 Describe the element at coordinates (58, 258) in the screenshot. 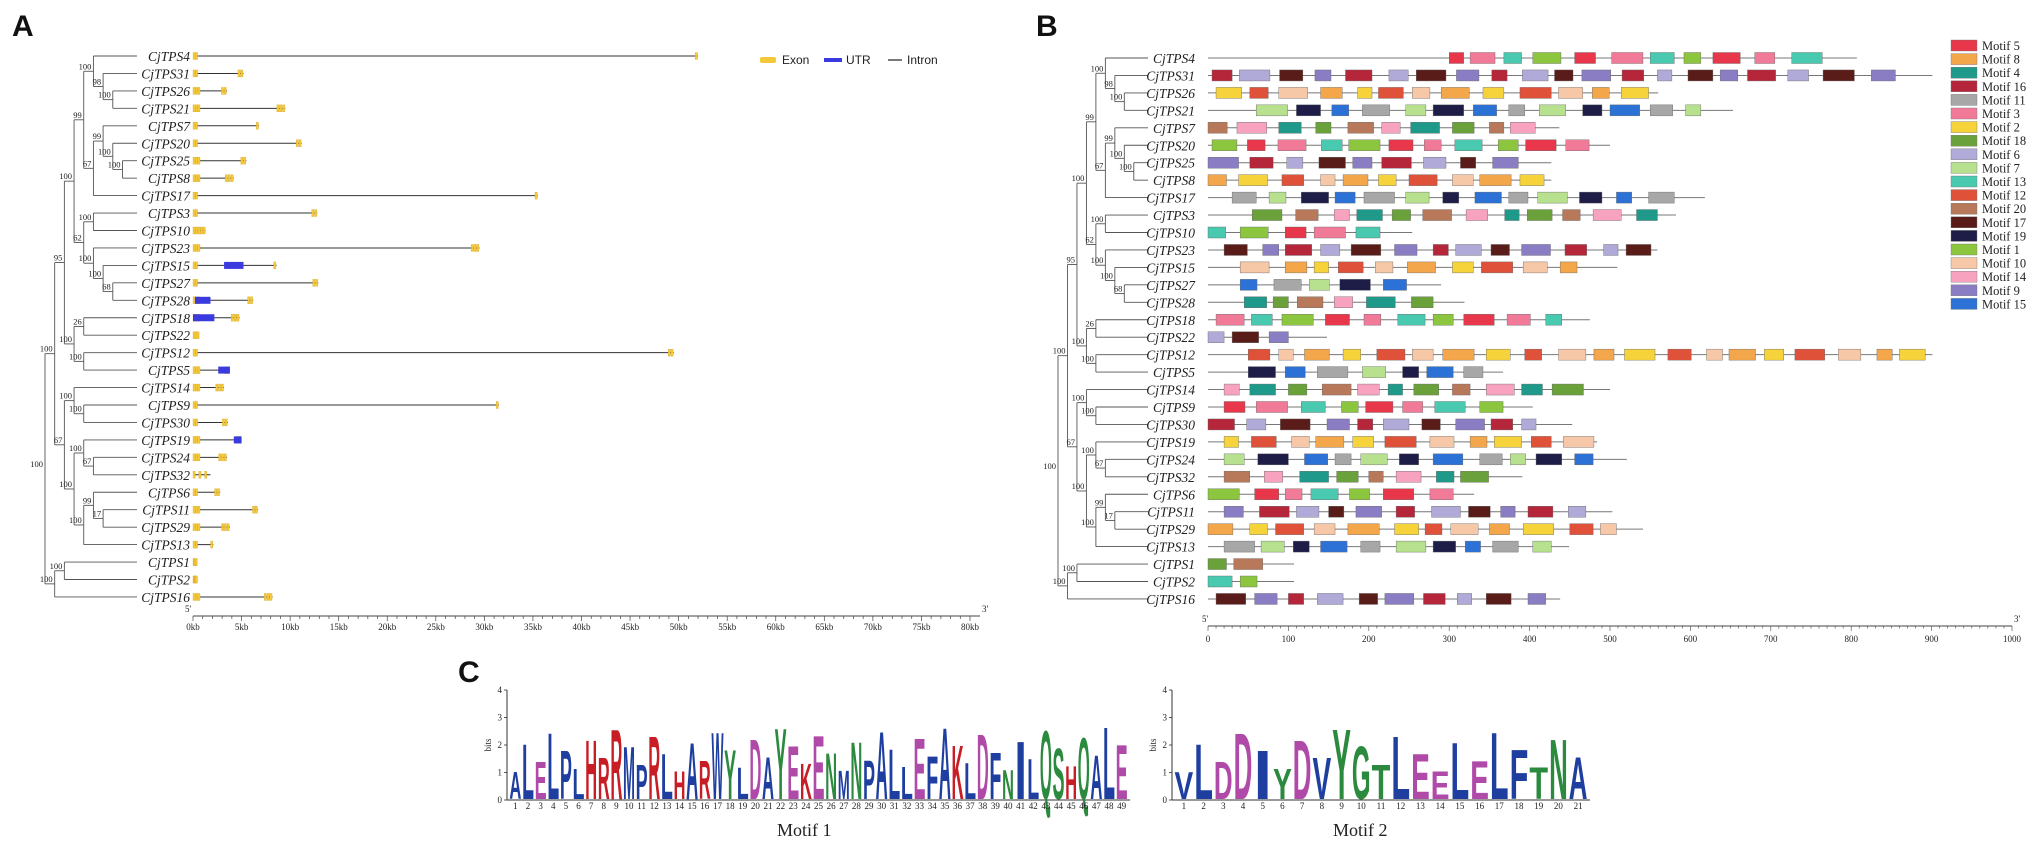

I see `a-bootstrap-value: 95` at that location.